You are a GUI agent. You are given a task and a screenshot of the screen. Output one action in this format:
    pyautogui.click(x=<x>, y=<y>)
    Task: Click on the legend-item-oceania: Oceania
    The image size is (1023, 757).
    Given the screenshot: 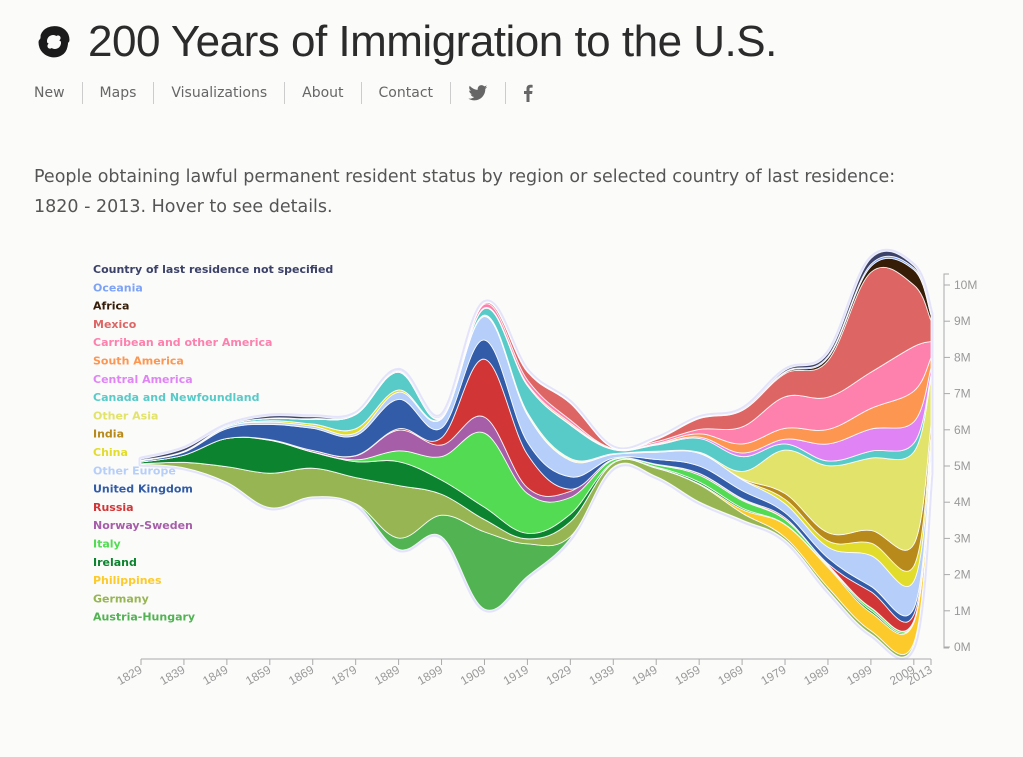 What is the action you would take?
    pyautogui.click(x=118, y=287)
    